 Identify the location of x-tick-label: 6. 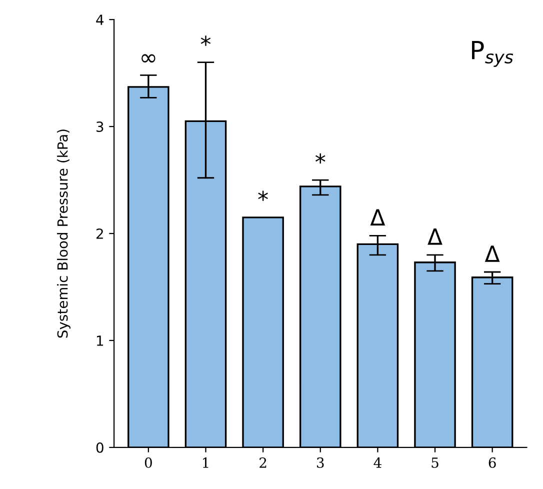
(492, 462).